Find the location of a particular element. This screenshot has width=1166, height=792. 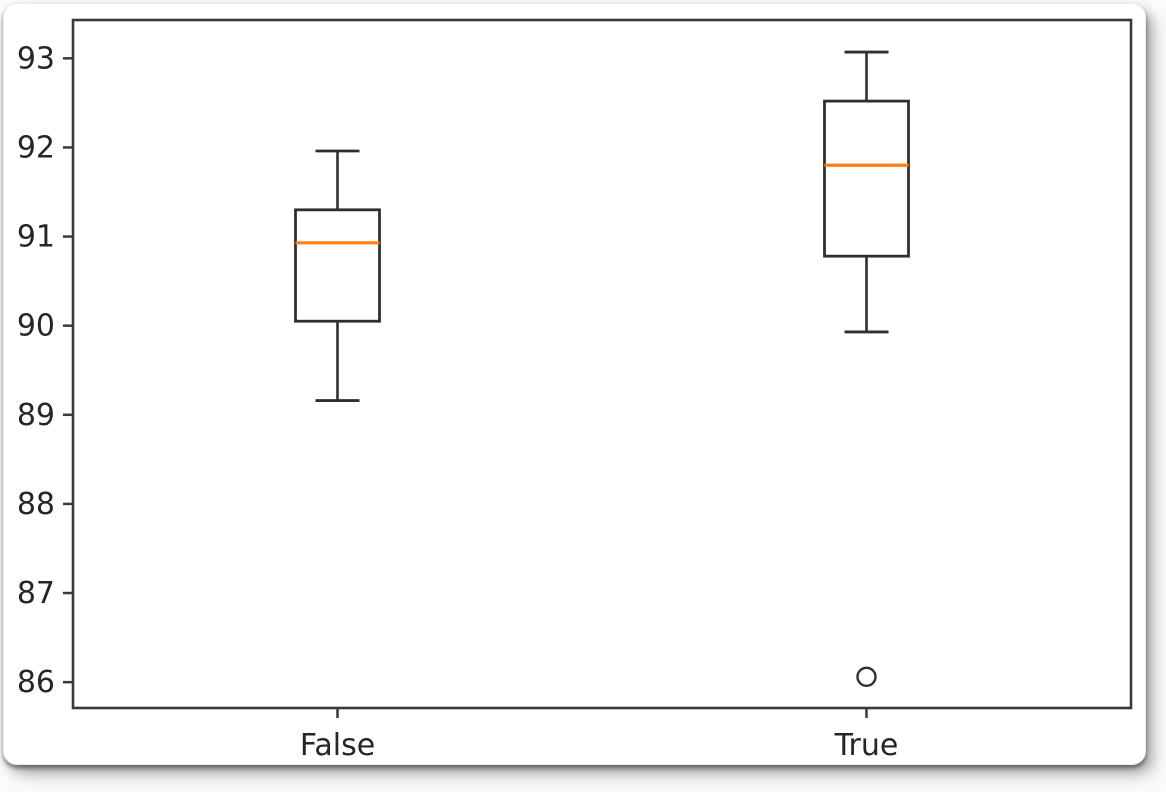

y-tick-label: 89 is located at coordinates (36, 415).